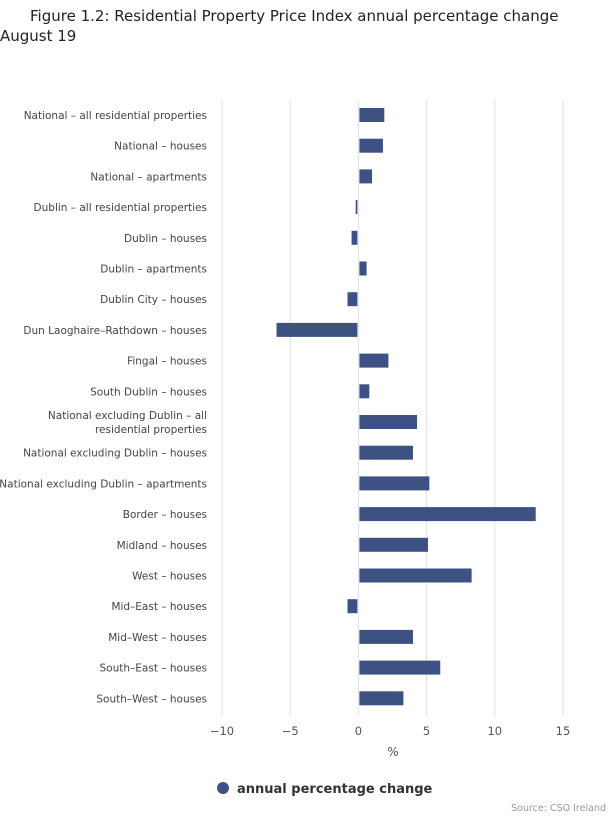 Image resolution: width=614 pixels, height=819 pixels. What do you see at coordinates (223, 788) in the screenshot?
I see `legend-marker-icon` at bounding box center [223, 788].